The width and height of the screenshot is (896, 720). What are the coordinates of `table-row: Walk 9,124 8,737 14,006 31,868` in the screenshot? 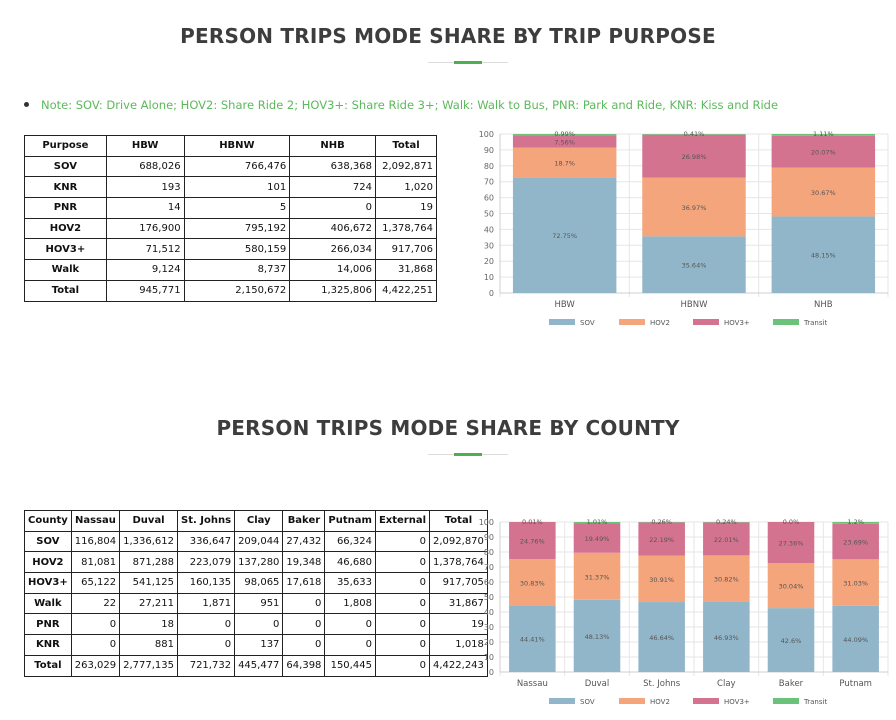 It's located at (231, 270).